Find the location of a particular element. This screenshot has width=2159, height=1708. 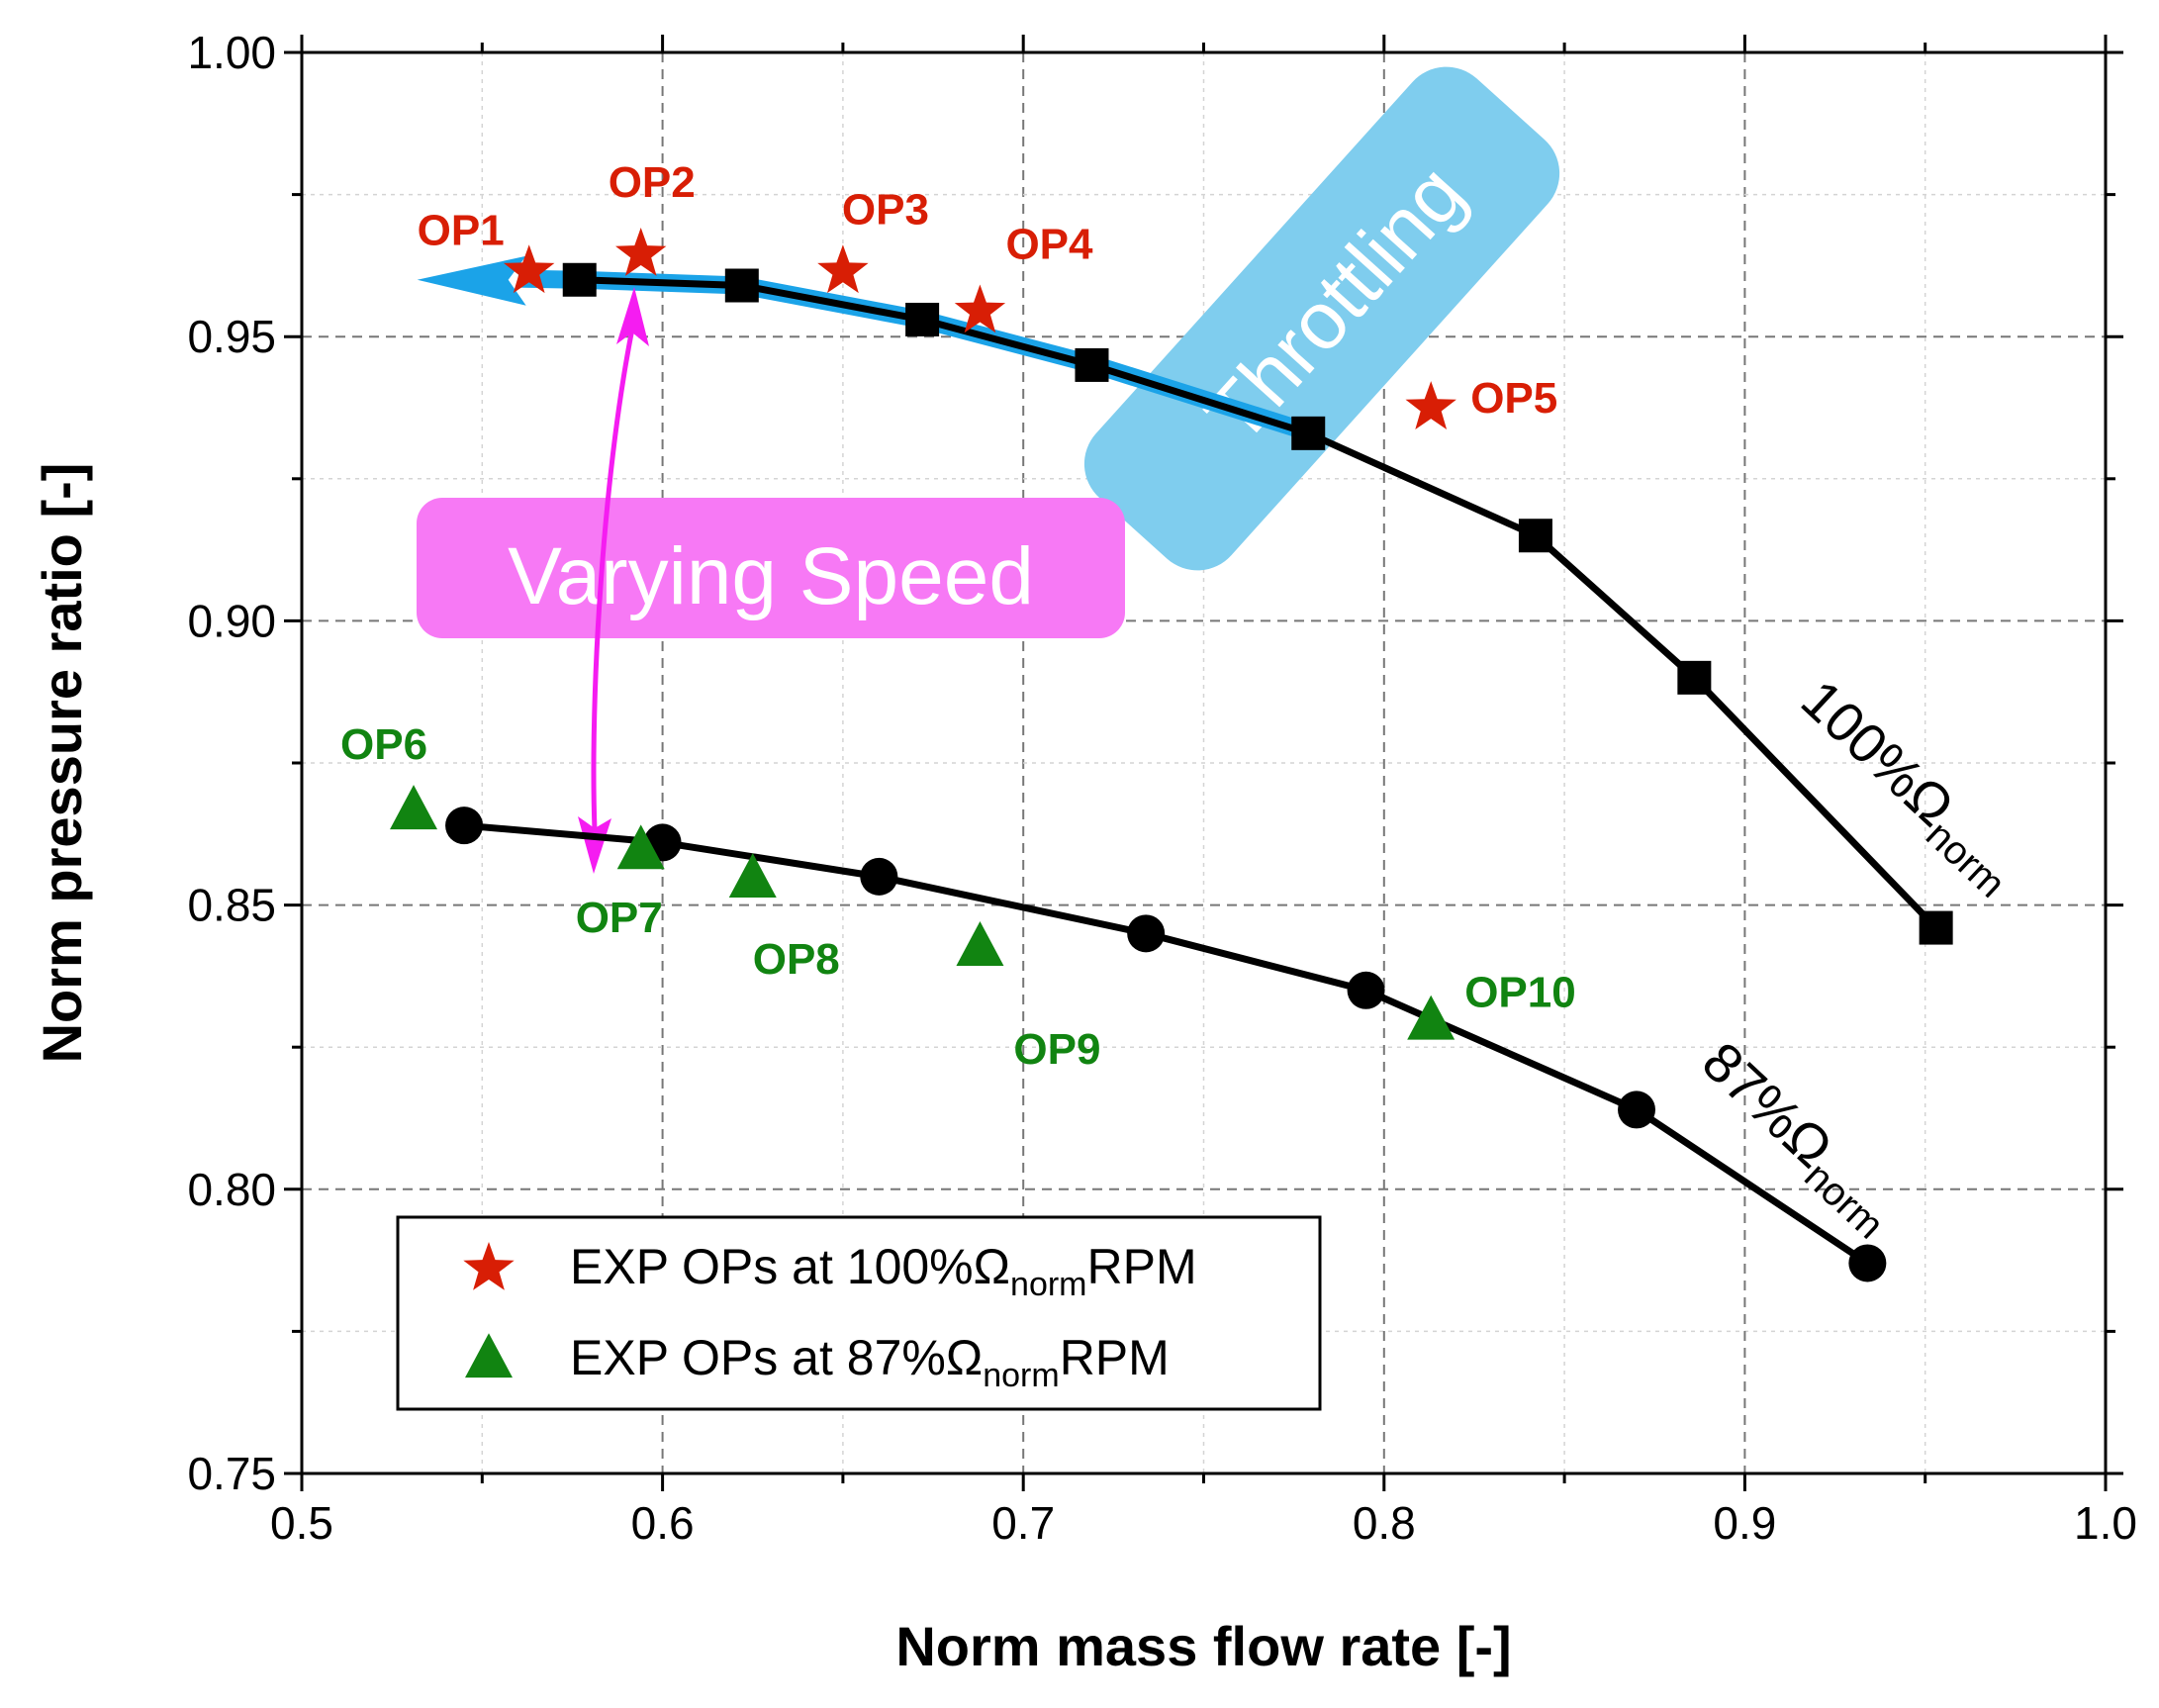

legend-triangle-icon is located at coordinates (489, 1355).